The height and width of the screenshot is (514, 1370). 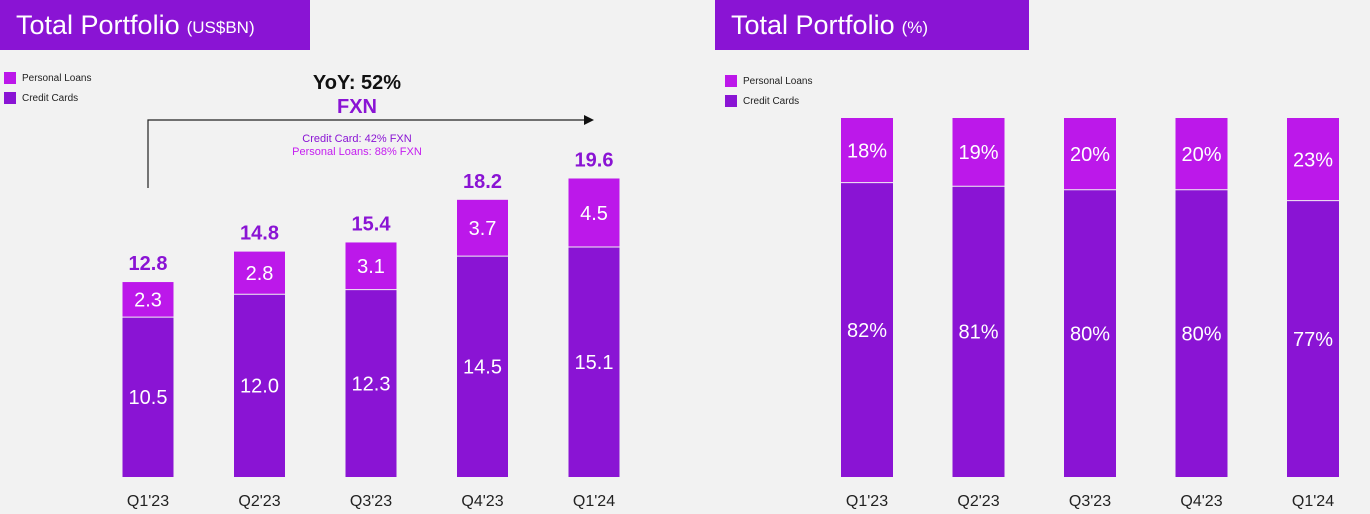 I want to click on total-label-q2-23: 14.8, so click(x=259, y=234).